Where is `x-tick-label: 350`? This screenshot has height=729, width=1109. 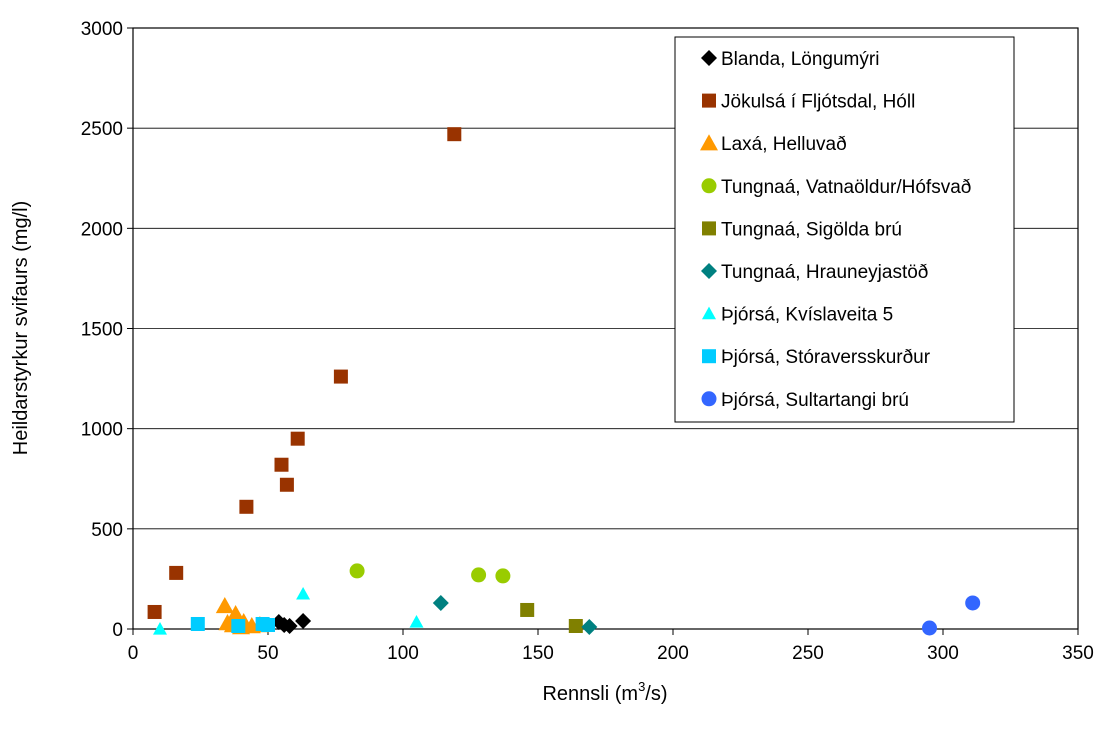
x-tick-label: 350 is located at coordinates (1078, 653).